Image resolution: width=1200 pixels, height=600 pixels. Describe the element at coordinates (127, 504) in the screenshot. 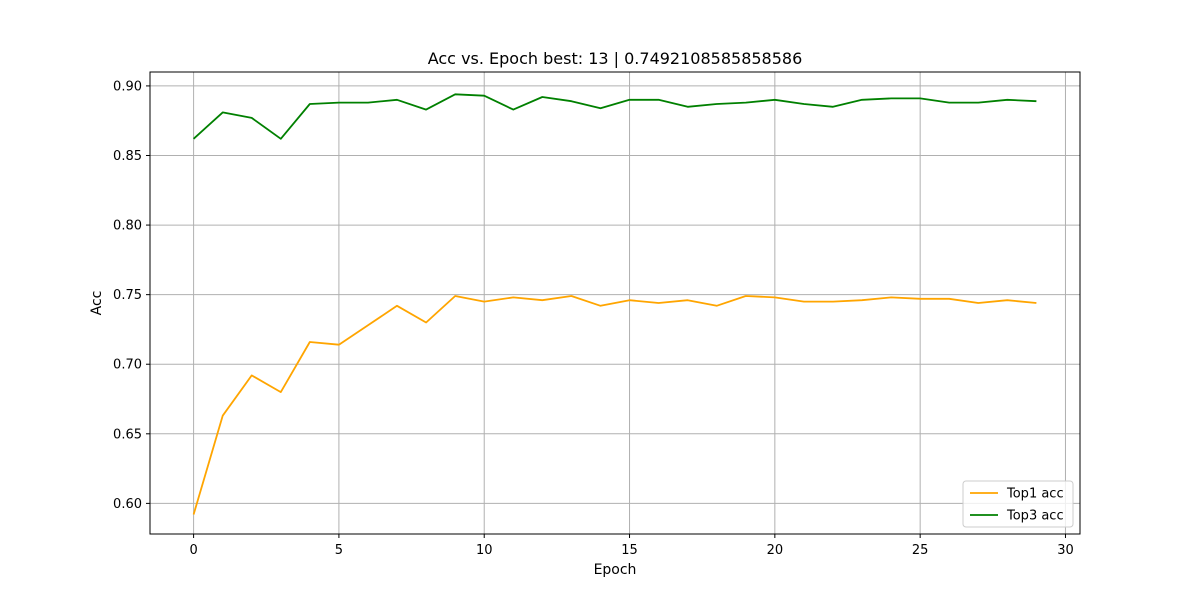

I see `y-tick-label: 0.60` at that location.